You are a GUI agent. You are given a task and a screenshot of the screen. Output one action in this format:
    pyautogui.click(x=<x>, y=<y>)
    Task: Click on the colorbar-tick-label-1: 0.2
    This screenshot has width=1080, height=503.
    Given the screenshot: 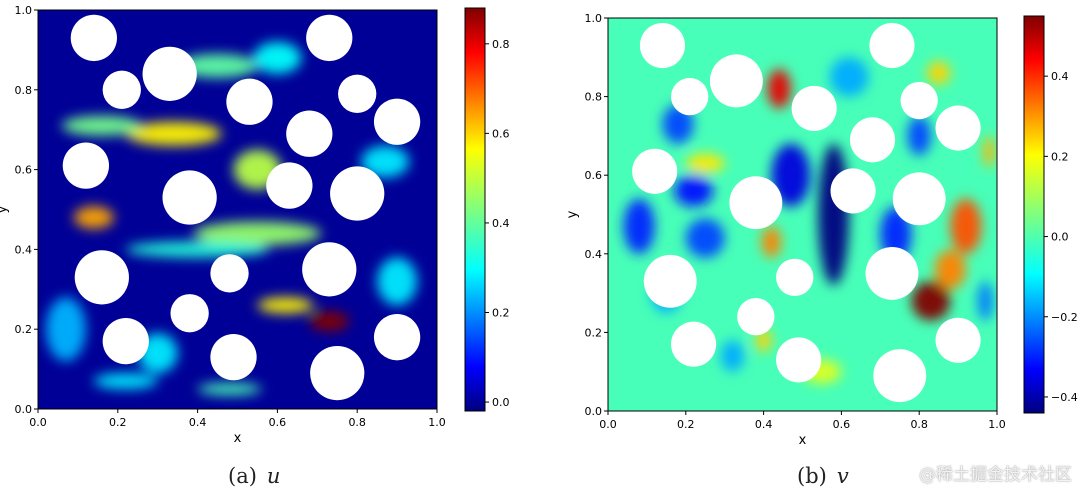 What is the action you would take?
    pyautogui.click(x=501, y=312)
    